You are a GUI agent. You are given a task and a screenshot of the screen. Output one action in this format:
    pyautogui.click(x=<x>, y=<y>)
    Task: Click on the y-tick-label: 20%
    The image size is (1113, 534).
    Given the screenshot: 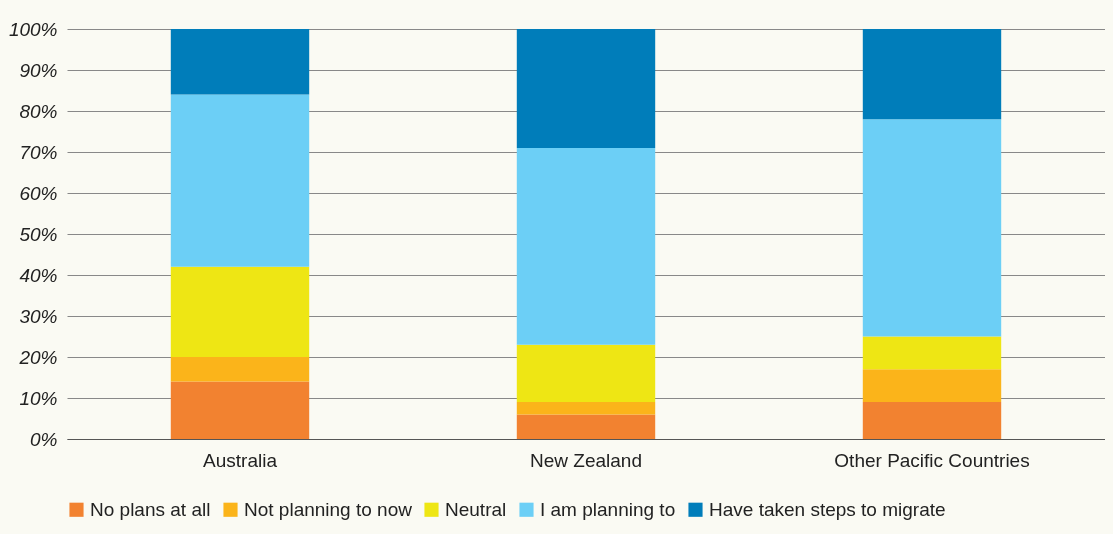 What is the action you would take?
    pyautogui.click(x=38, y=357)
    